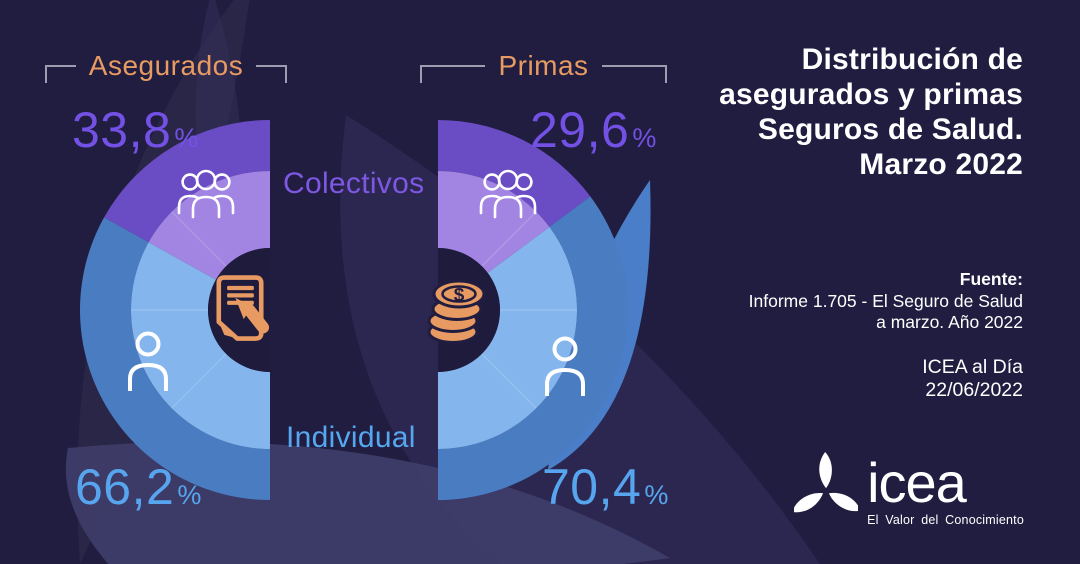 The height and width of the screenshot is (564, 1080). What do you see at coordinates (593, 130) in the screenshot?
I see `primas-colectivos-value: 29,6 %` at bounding box center [593, 130].